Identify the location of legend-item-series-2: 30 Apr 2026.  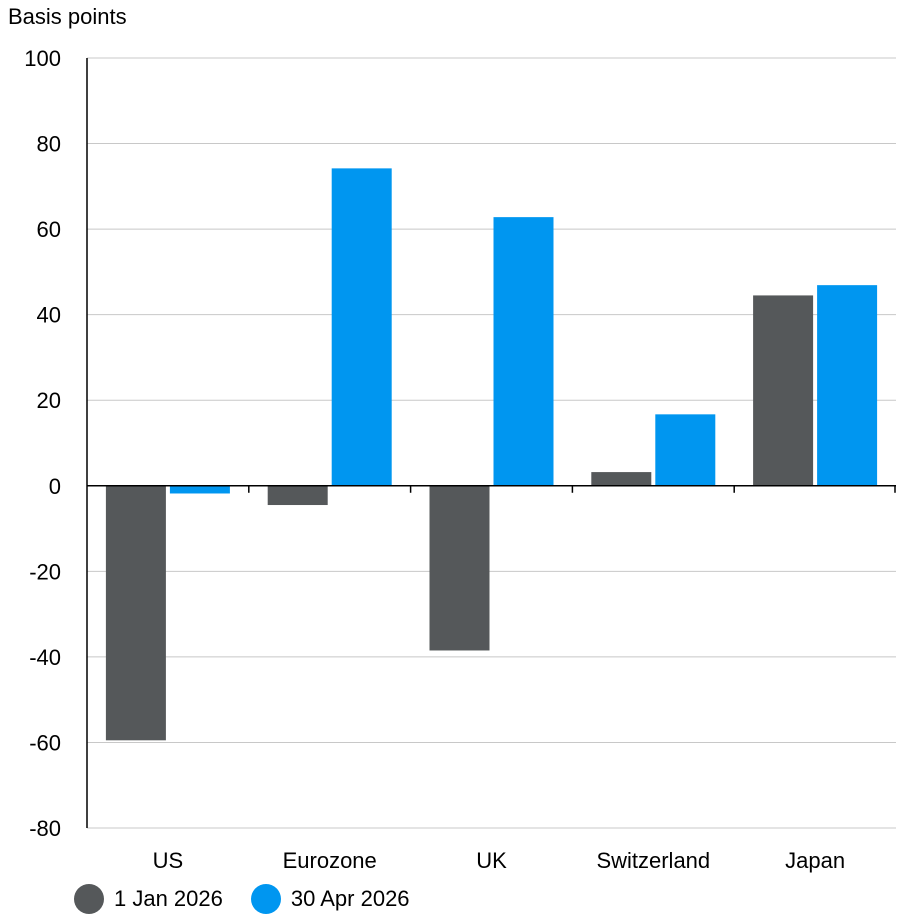
(330, 899).